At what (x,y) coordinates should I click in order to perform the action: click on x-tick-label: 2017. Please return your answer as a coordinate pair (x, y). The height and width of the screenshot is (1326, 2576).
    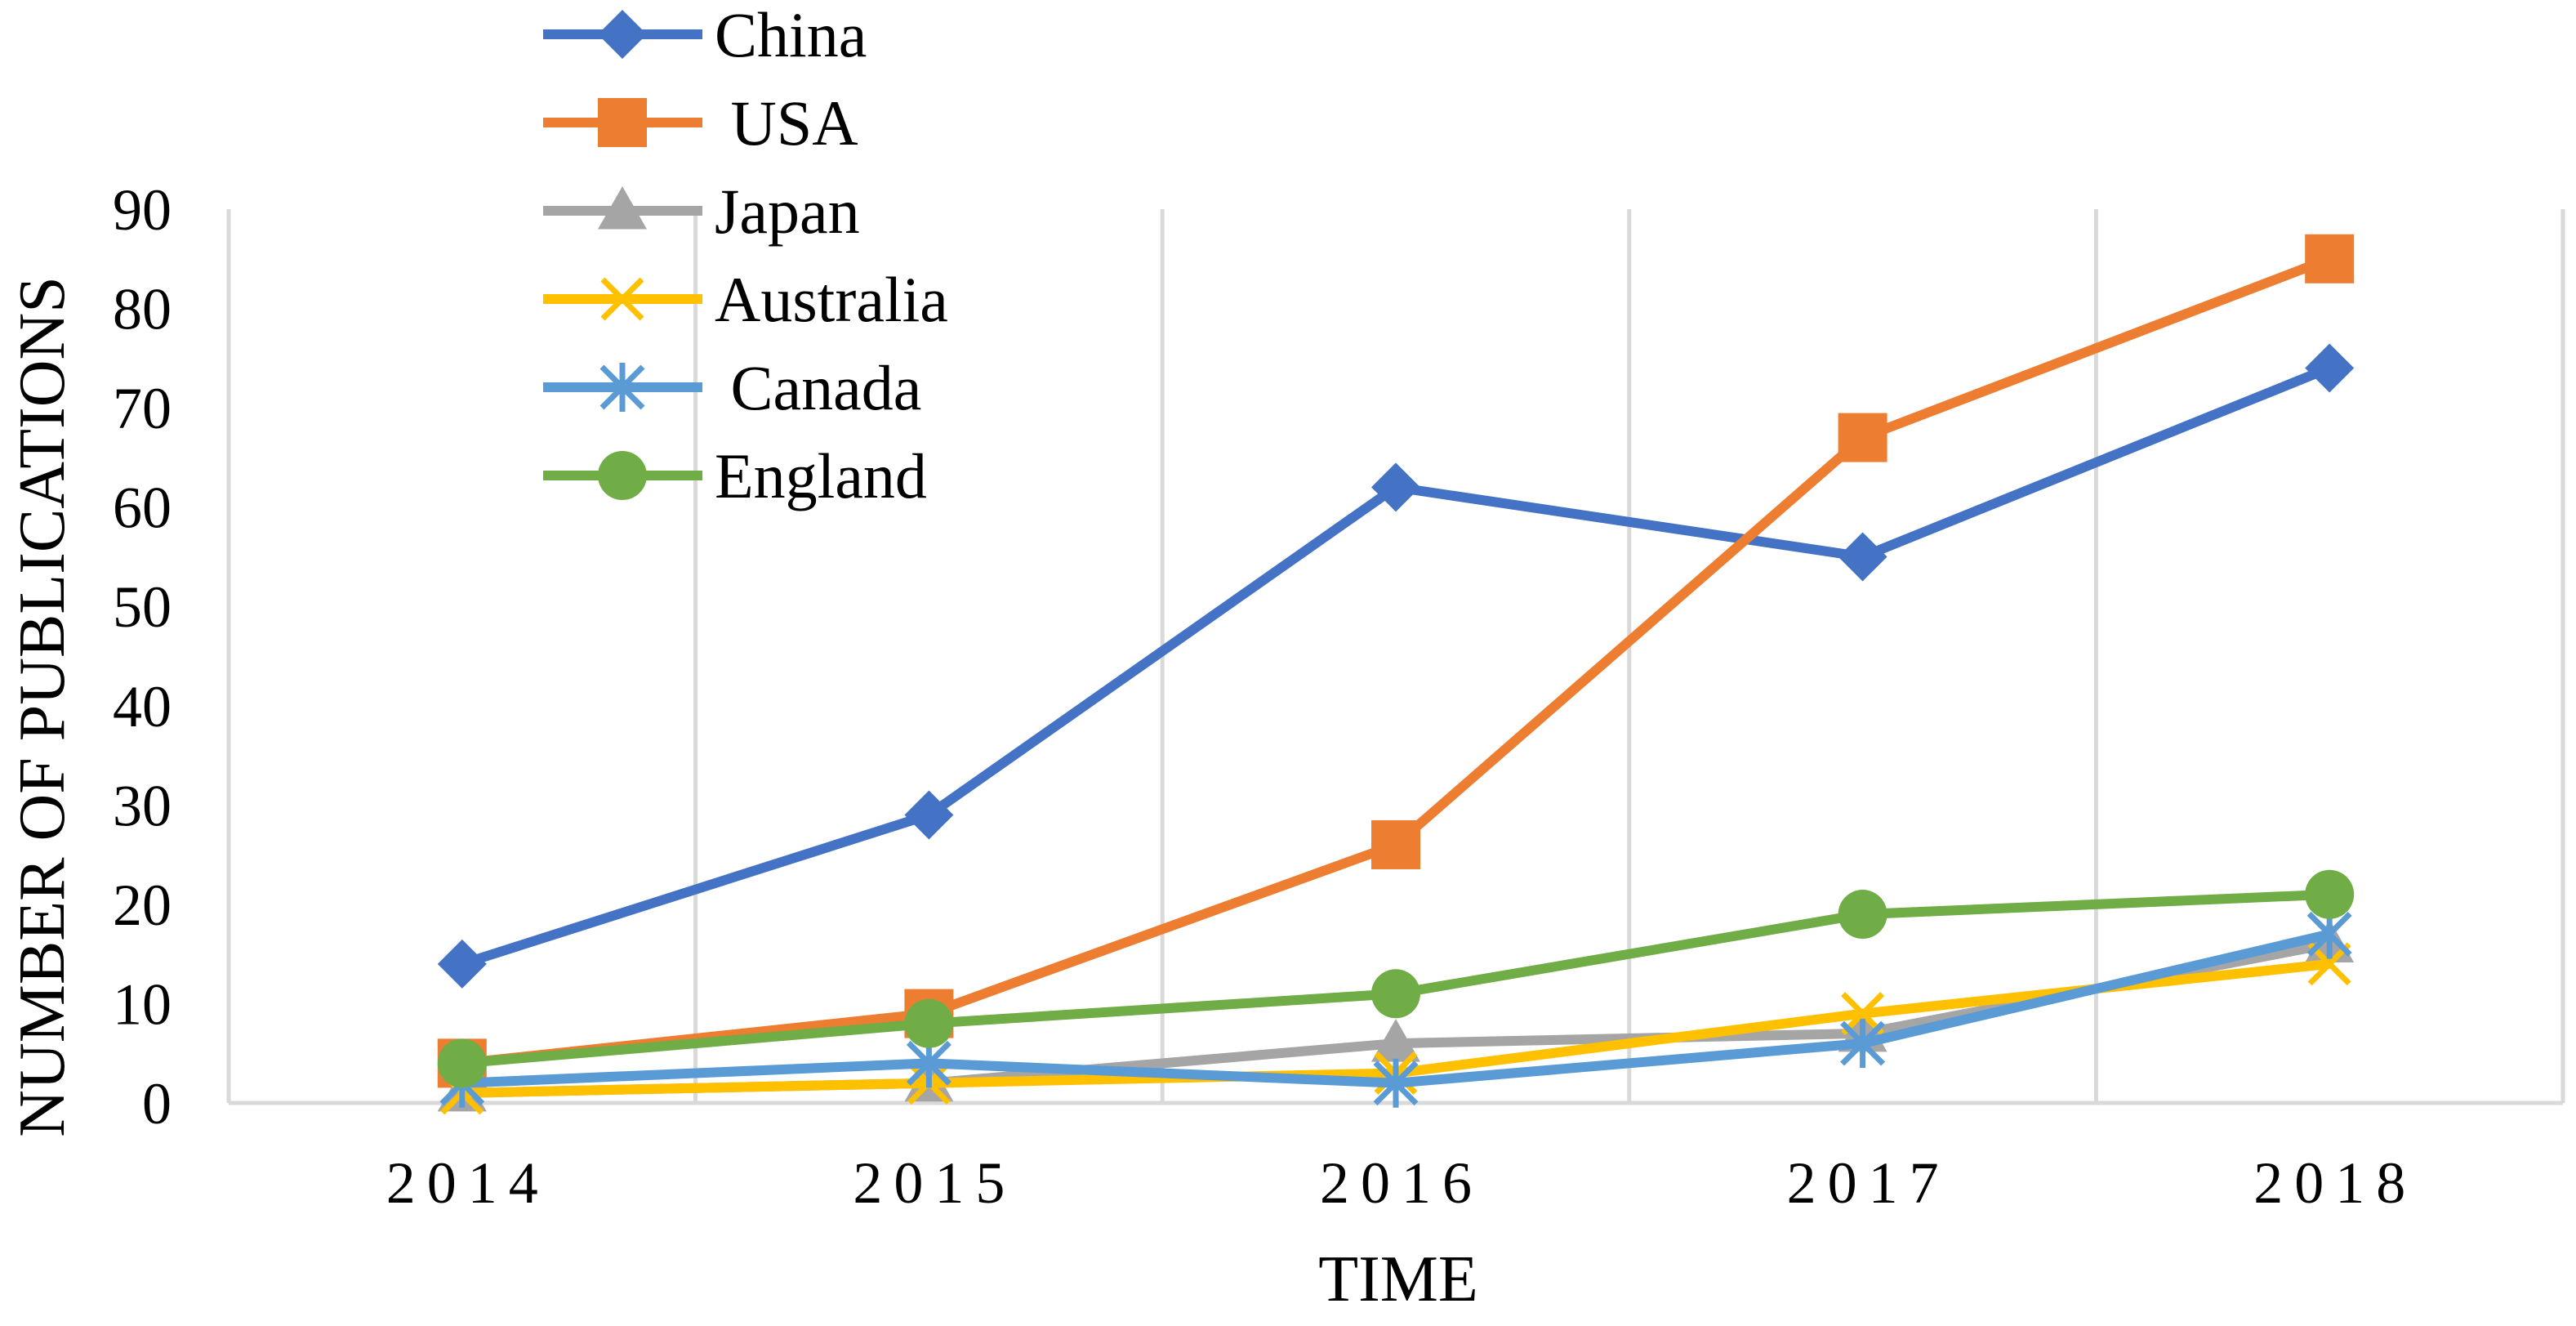
    Looking at the image, I should click on (1868, 1183).